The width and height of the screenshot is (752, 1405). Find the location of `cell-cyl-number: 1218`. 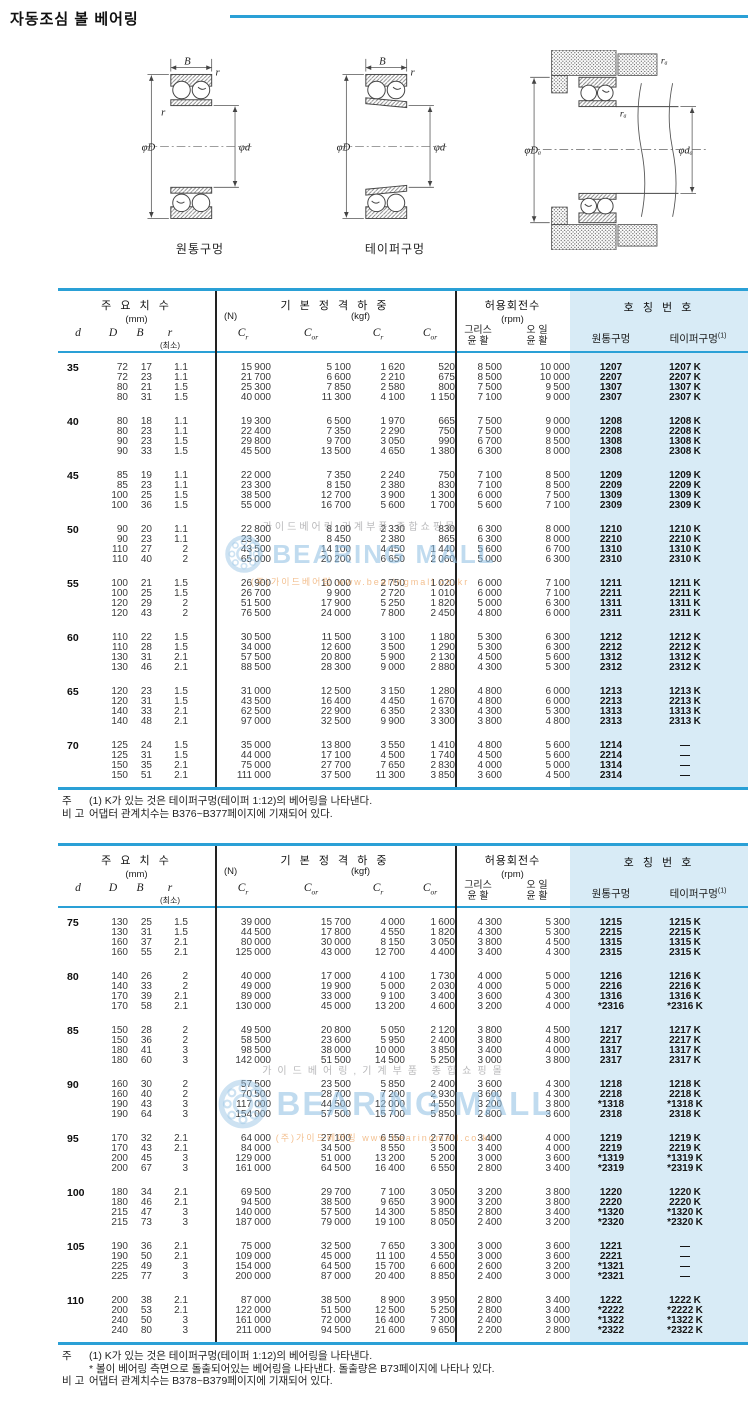

cell-cyl-number: 1218 is located at coordinates (611, 1084).